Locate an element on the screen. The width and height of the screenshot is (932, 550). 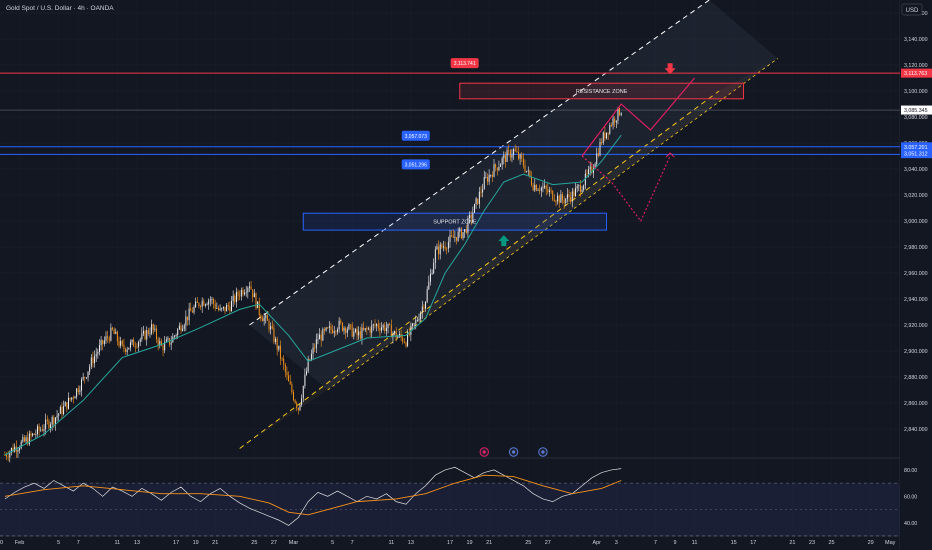
price-tick-label: 2,960.000 is located at coordinates (916, 274).